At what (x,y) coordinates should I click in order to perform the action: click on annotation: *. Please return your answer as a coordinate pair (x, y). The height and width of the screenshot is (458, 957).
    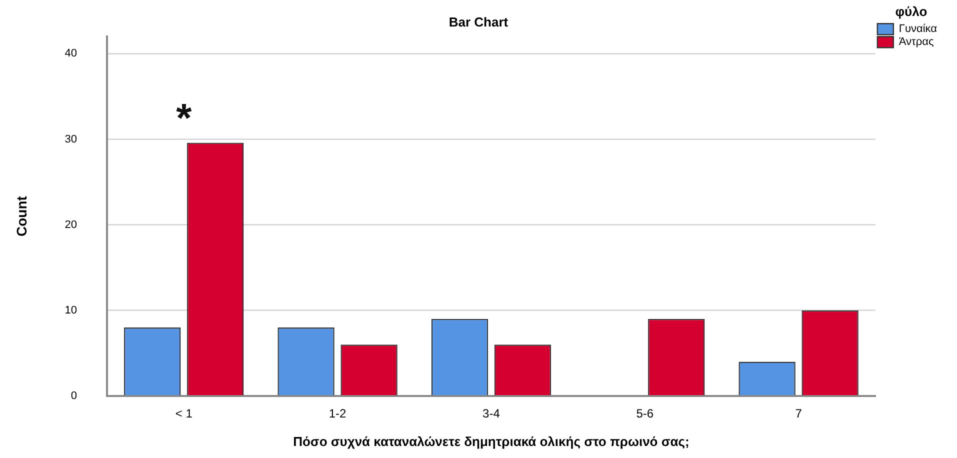
    Looking at the image, I should click on (184, 118).